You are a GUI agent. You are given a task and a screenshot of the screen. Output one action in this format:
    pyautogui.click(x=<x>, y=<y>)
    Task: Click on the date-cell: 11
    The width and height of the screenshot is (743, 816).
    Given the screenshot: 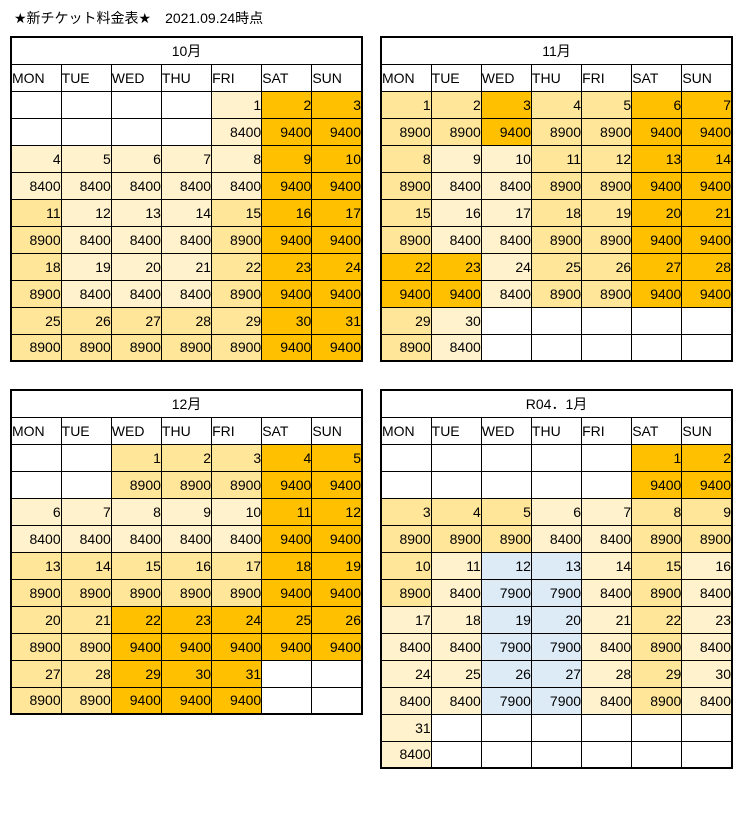 What is the action you would take?
    pyautogui.click(x=36, y=212)
    